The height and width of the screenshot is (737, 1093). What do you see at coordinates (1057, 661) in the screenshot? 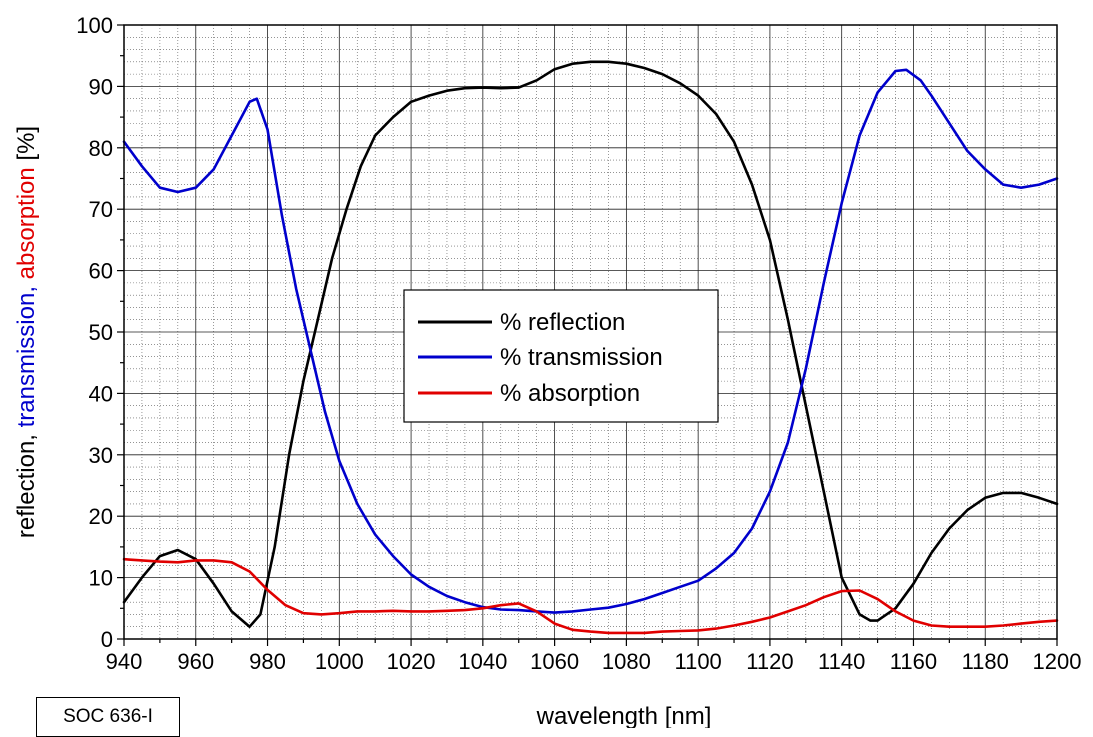
I see `x-tick-label: 1200` at bounding box center [1057, 661].